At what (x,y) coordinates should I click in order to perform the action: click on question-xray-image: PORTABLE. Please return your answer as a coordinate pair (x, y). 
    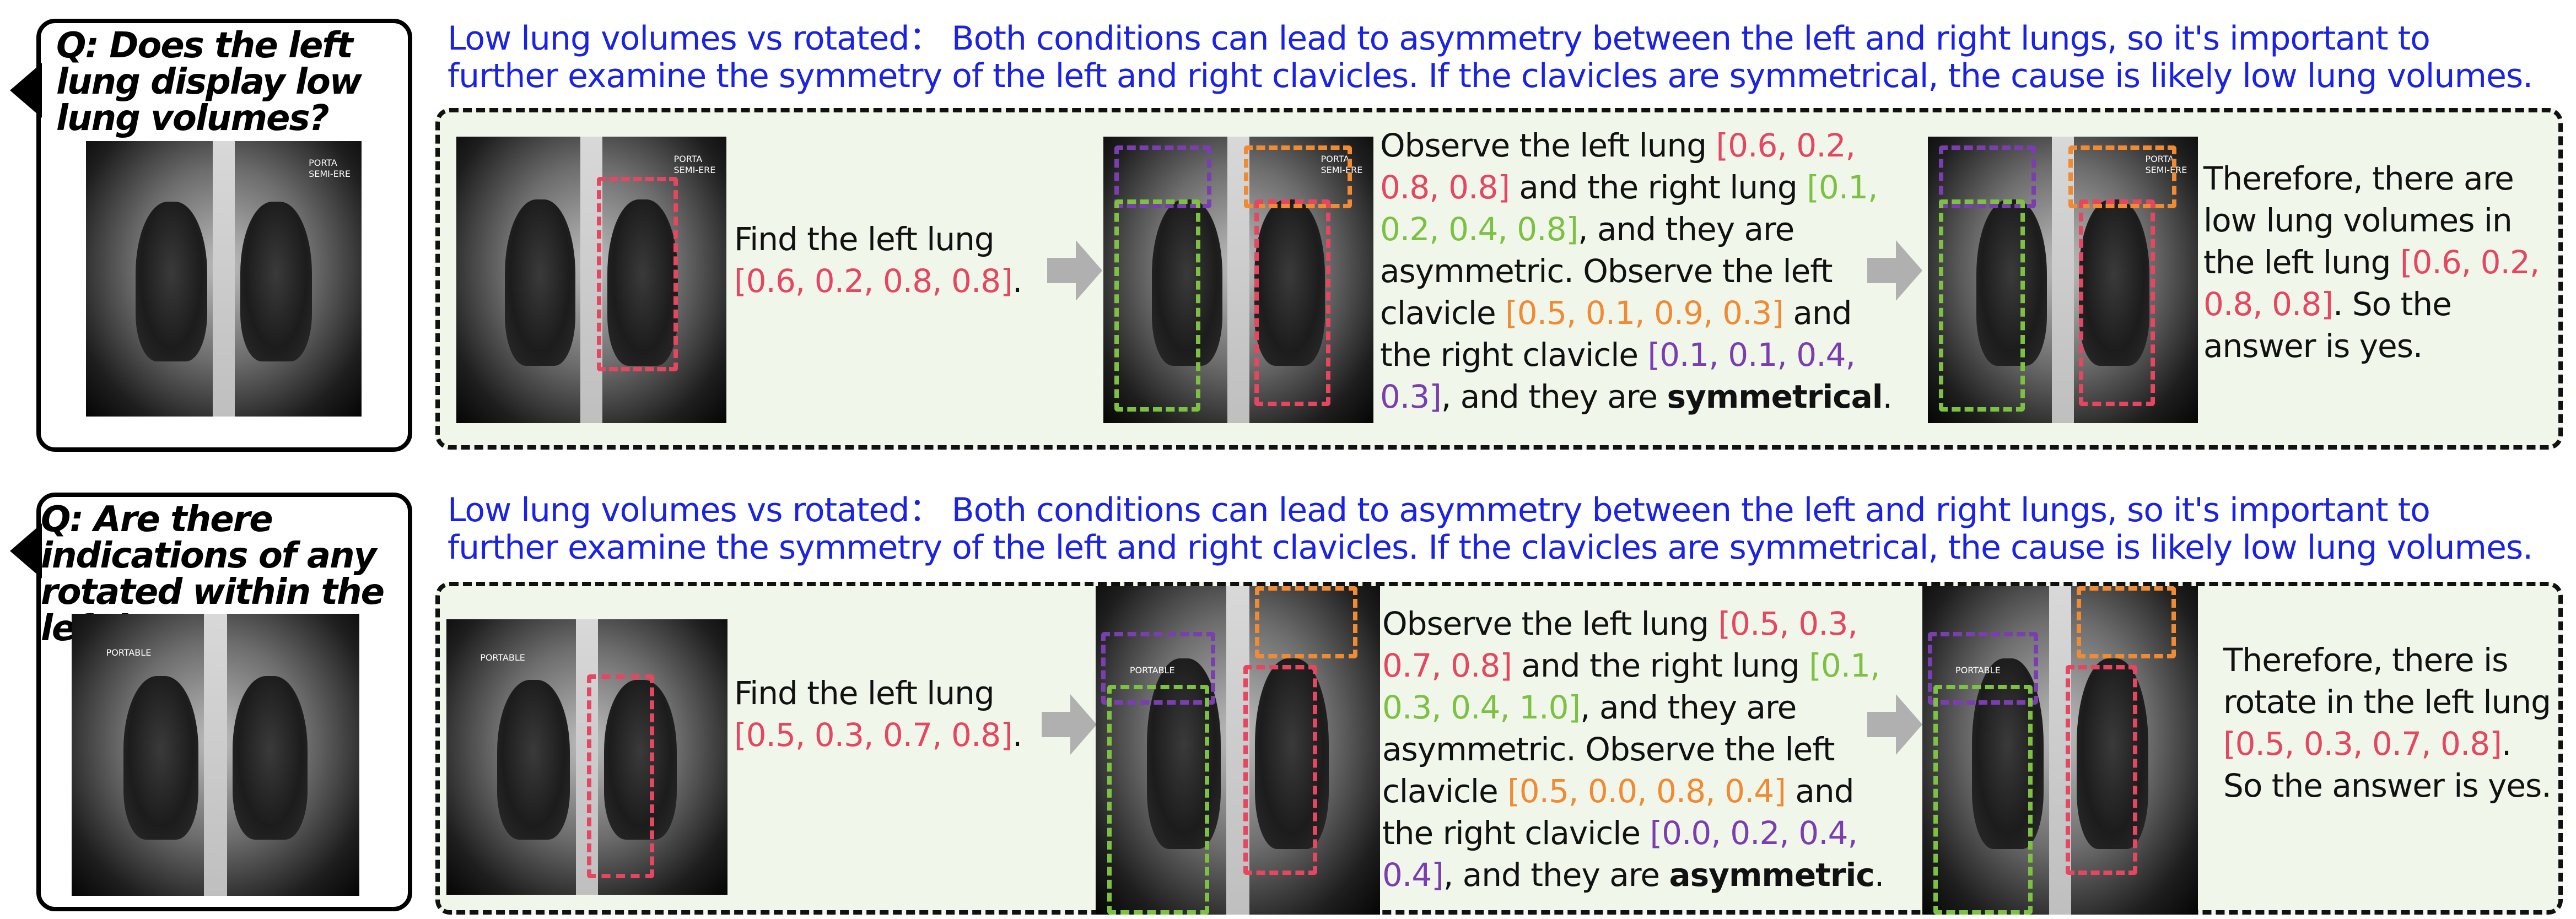
    Looking at the image, I should click on (216, 755).